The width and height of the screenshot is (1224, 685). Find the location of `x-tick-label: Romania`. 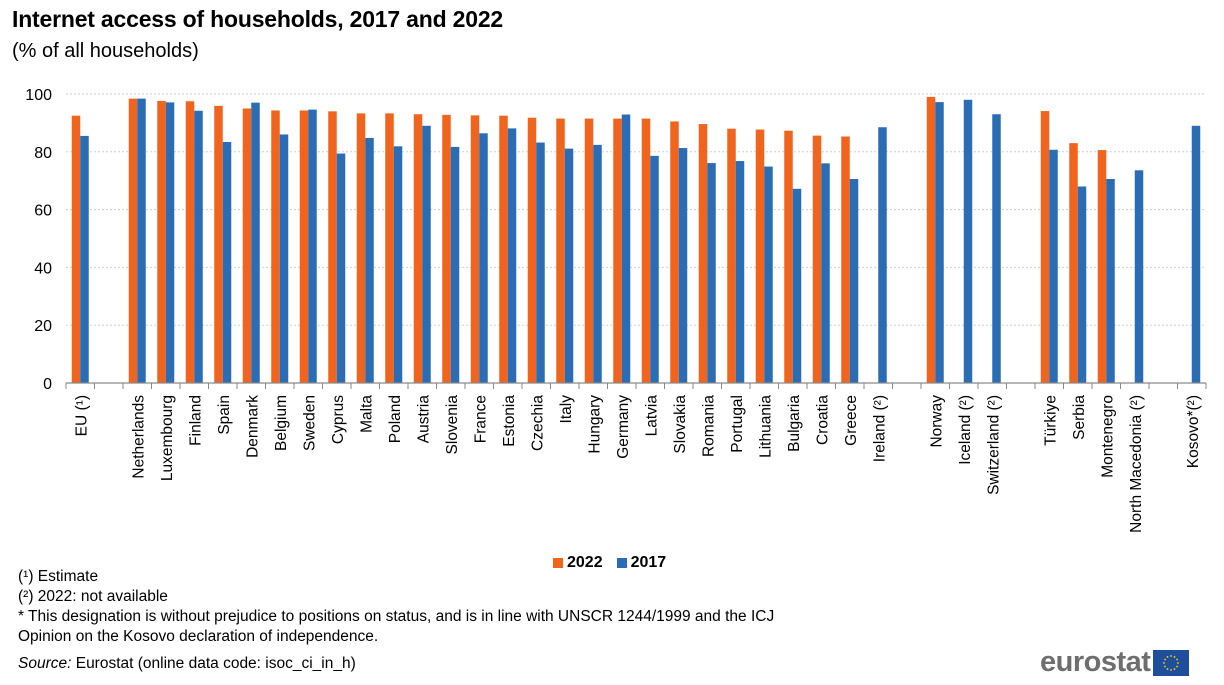

x-tick-label: Romania is located at coordinates (708, 426).